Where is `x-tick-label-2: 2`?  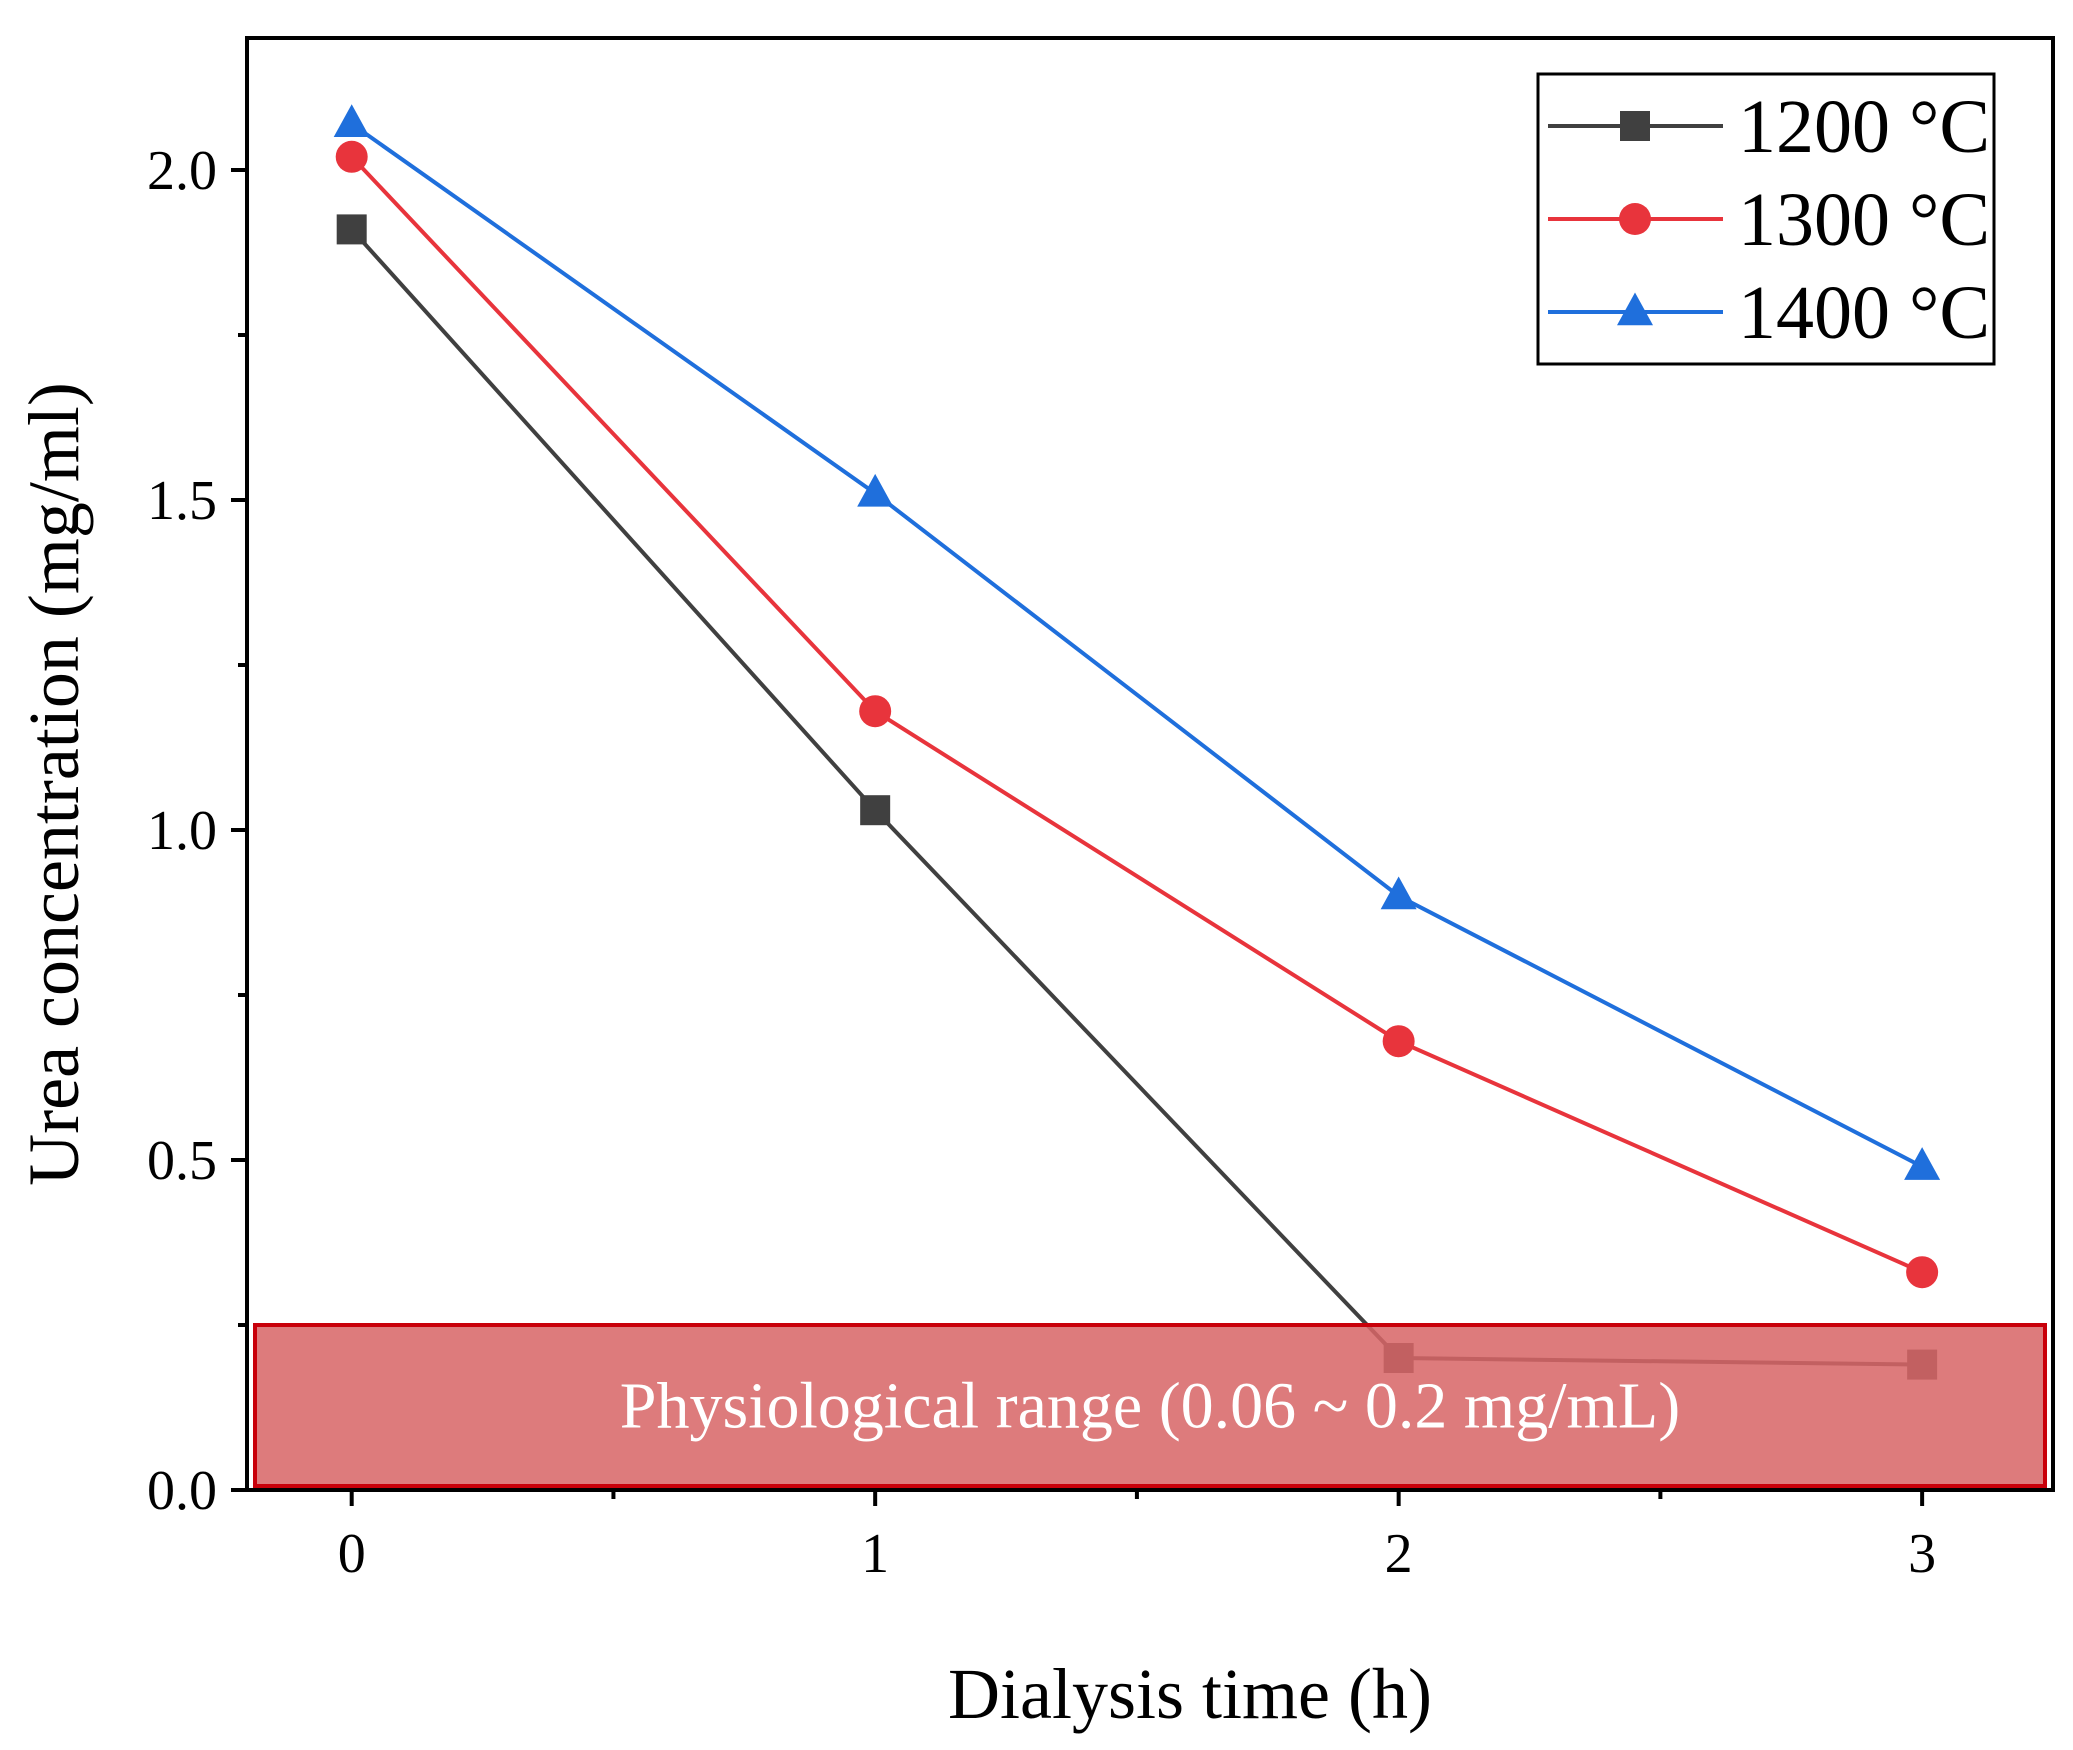 x-tick-label-2: 2 is located at coordinates (1399, 1554).